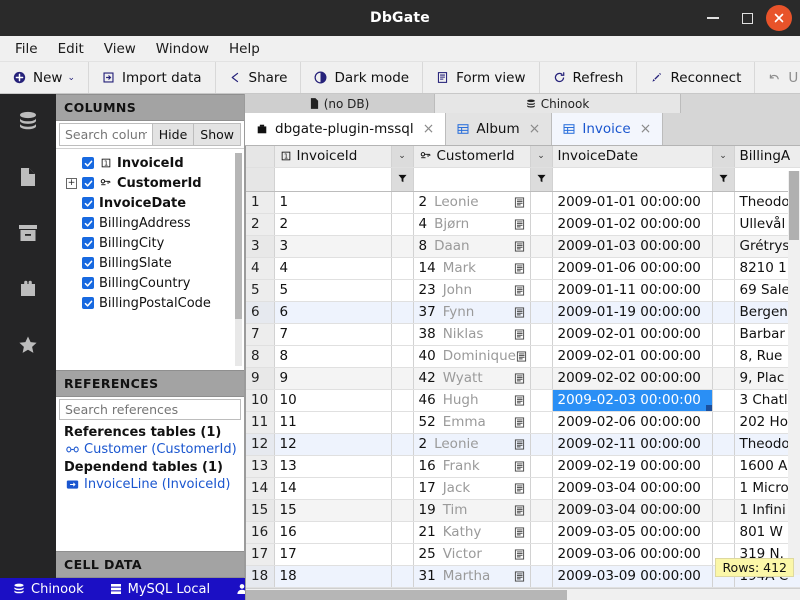  What do you see at coordinates (767, 290) in the screenshot?
I see `cell-billingaddress: 69 Sale` at bounding box center [767, 290].